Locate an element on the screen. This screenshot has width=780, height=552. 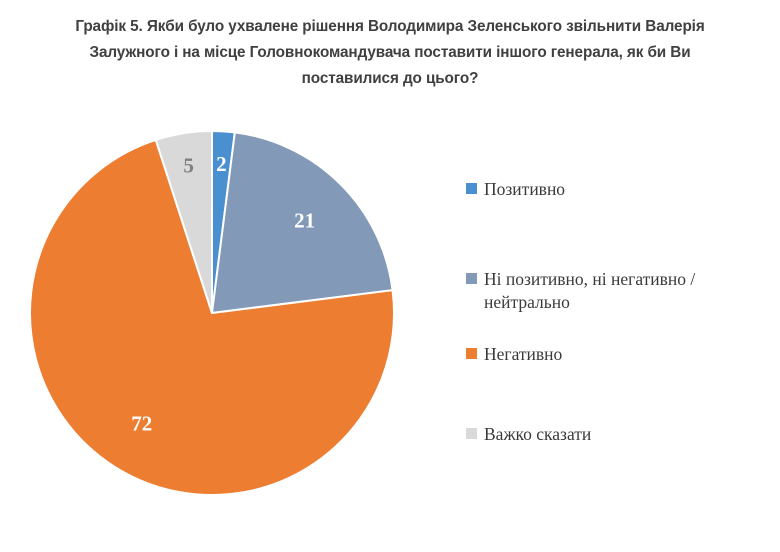
pie-label-group: 2 21 72 5 is located at coordinates (223, 294).